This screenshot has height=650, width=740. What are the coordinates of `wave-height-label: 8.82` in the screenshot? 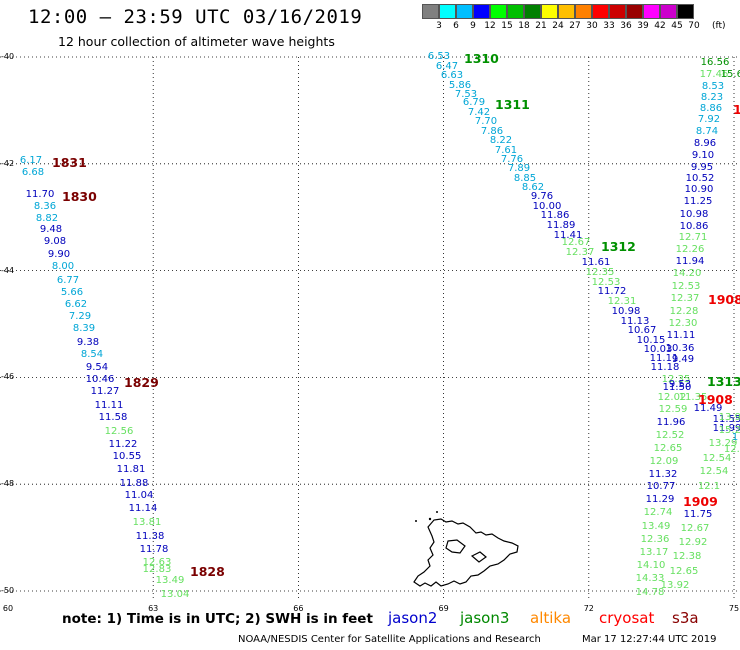 It's located at (47, 218).